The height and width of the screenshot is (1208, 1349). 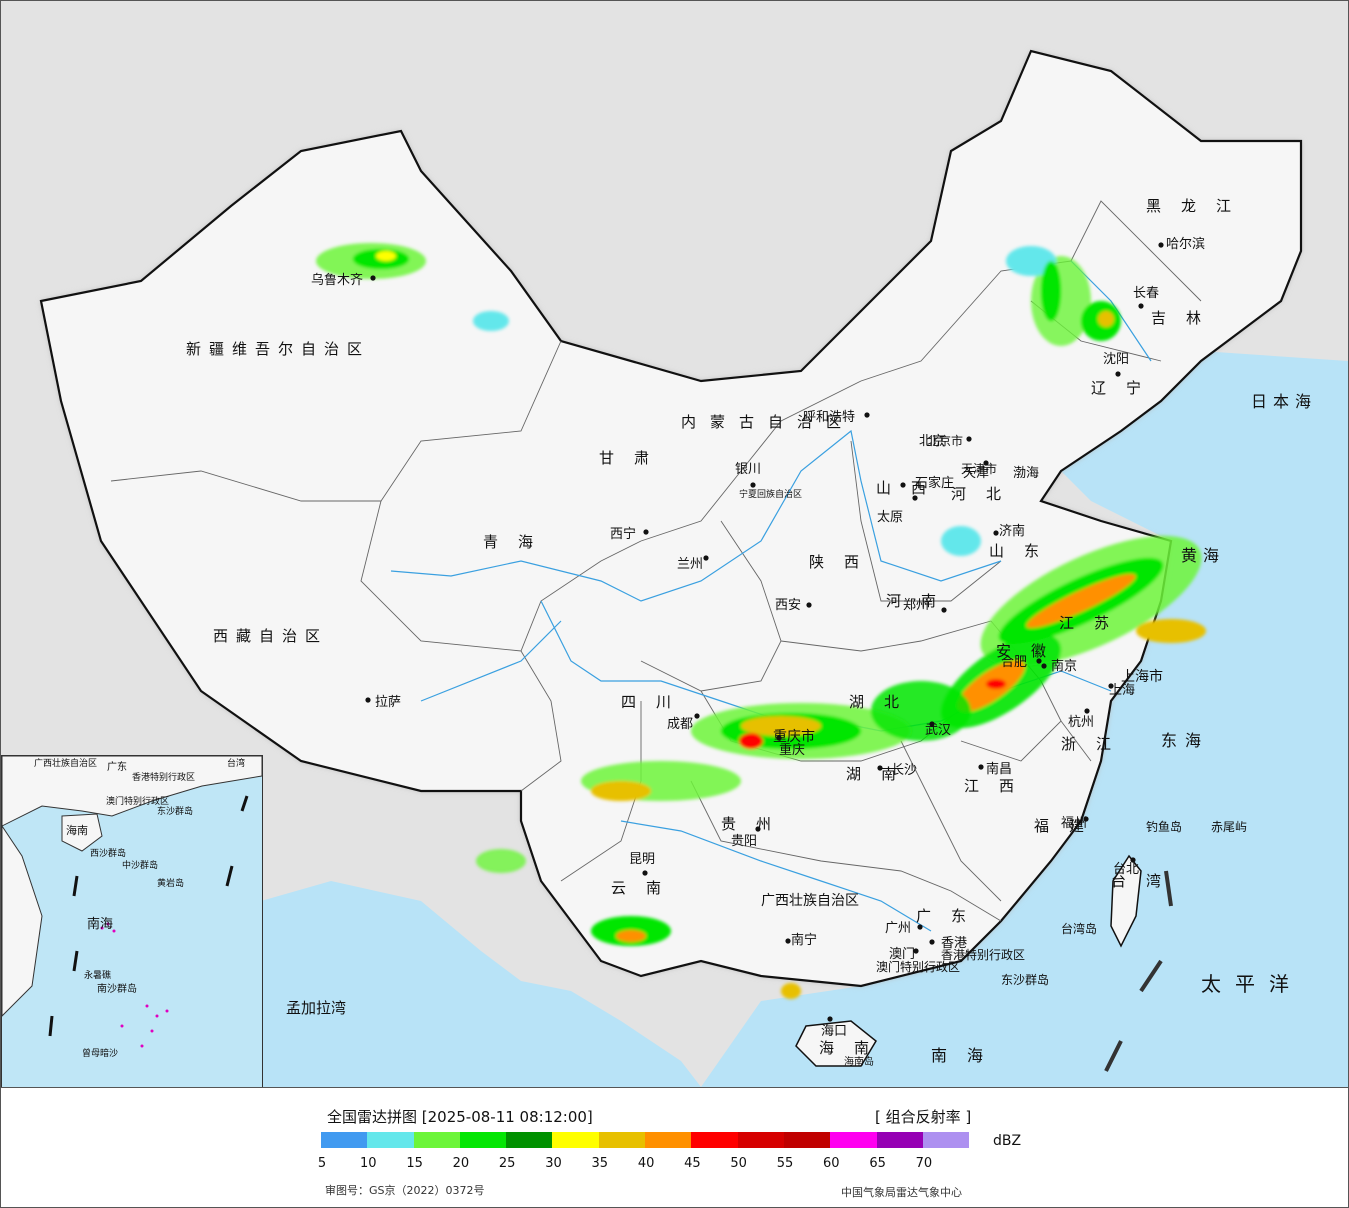 What do you see at coordinates (904, 770) in the screenshot?
I see `city-label: 长沙` at bounding box center [904, 770].